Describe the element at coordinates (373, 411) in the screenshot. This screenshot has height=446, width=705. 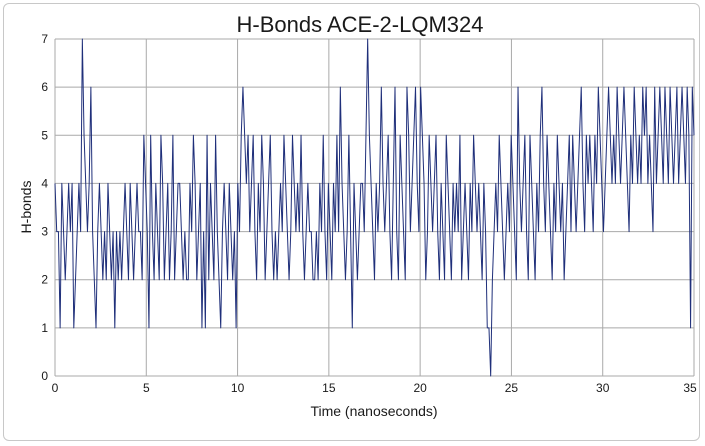
I see `x-axis-label: Time (nanoseconds)` at that location.